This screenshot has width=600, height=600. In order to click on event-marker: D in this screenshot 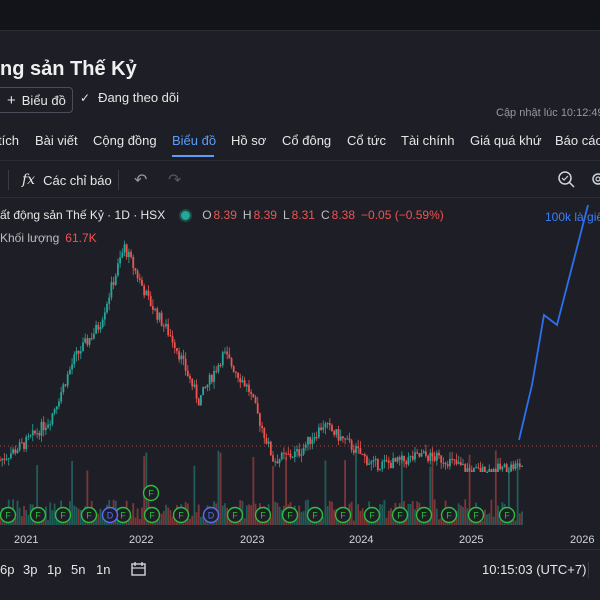, I will do `click(110, 515)`.